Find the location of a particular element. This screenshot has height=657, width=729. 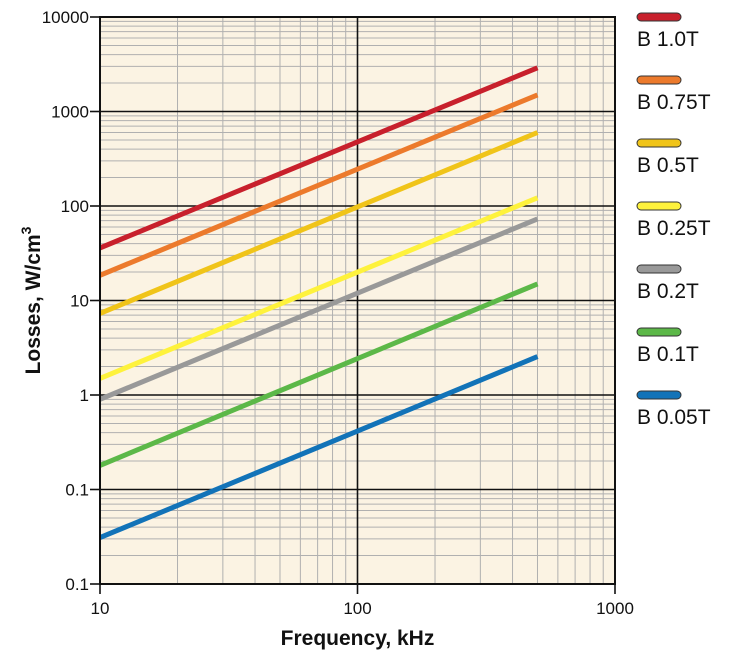

y-axis-title-superscript: 3 is located at coordinates (26, 230).